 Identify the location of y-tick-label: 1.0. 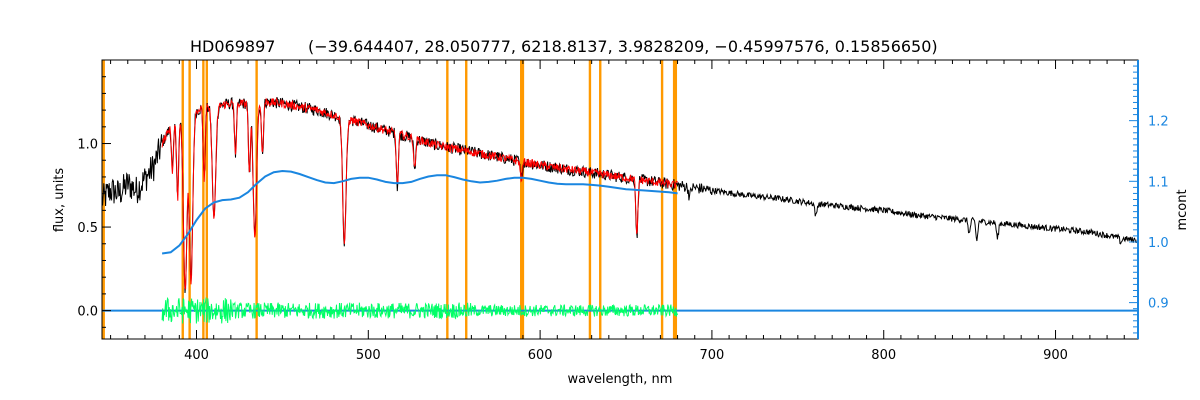
(87, 145).